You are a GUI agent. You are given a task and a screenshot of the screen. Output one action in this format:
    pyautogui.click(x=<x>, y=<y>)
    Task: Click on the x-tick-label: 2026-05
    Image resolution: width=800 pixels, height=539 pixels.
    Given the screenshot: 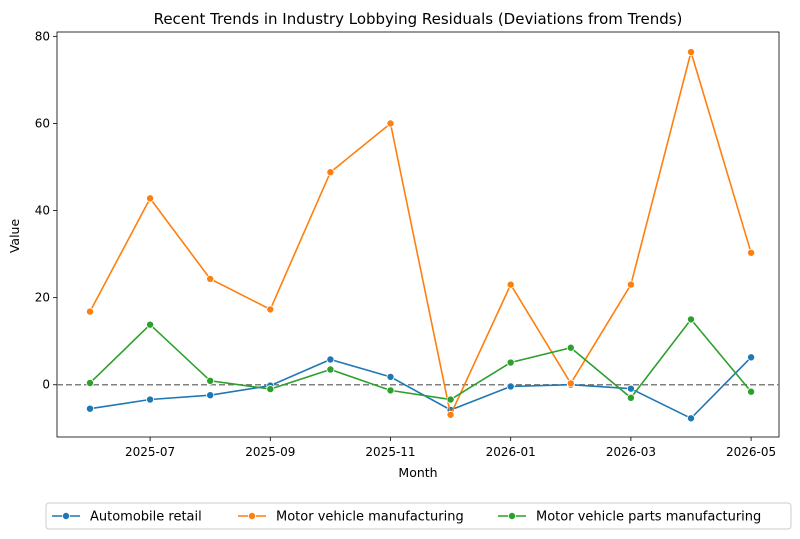 What is the action you would take?
    pyautogui.click(x=751, y=452)
    